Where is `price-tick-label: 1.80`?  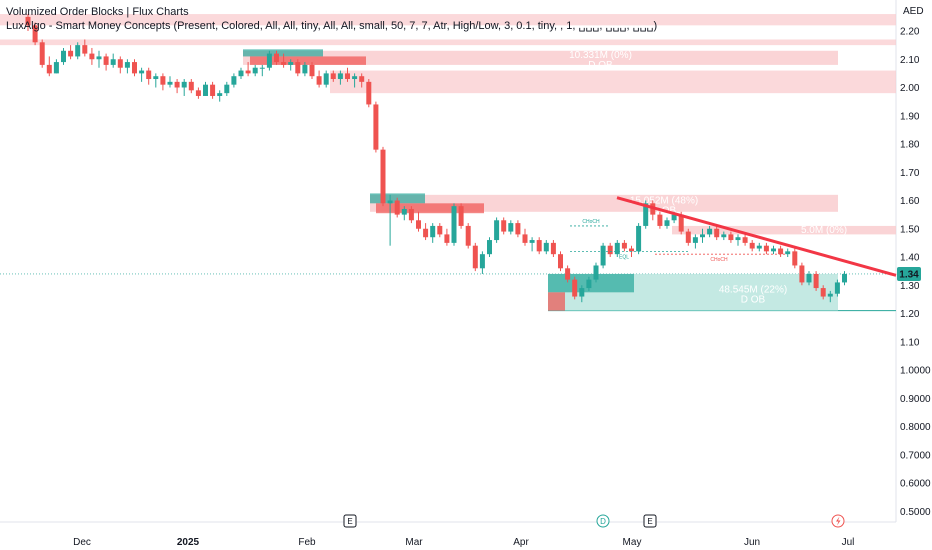 price-tick-label: 1.80 is located at coordinates (910, 145).